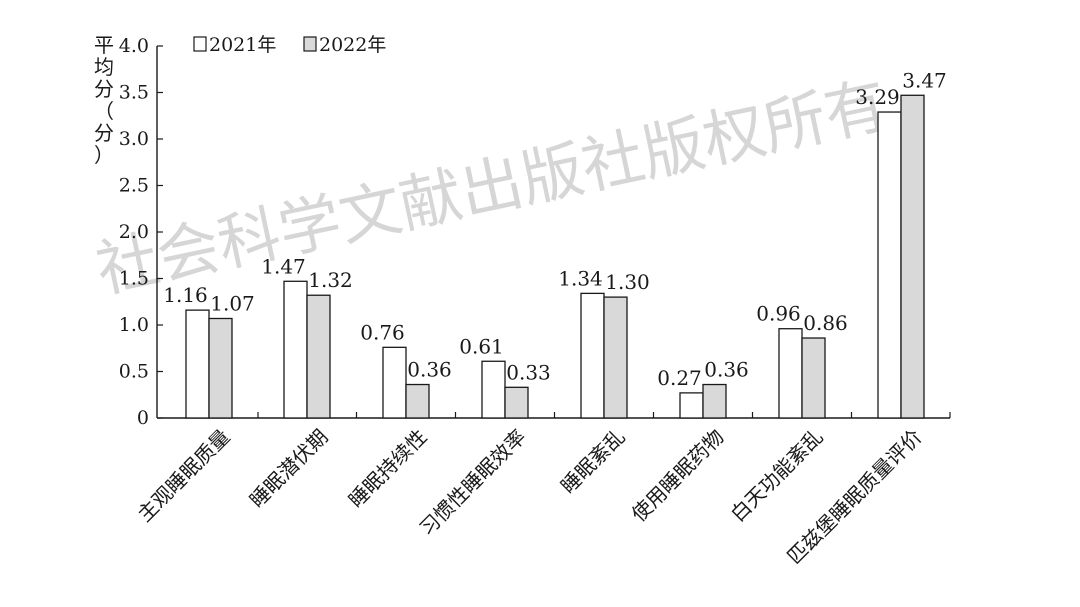 This screenshot has width=1080, height=607. I want to click on data-label: 1.34, so click(580, 278).